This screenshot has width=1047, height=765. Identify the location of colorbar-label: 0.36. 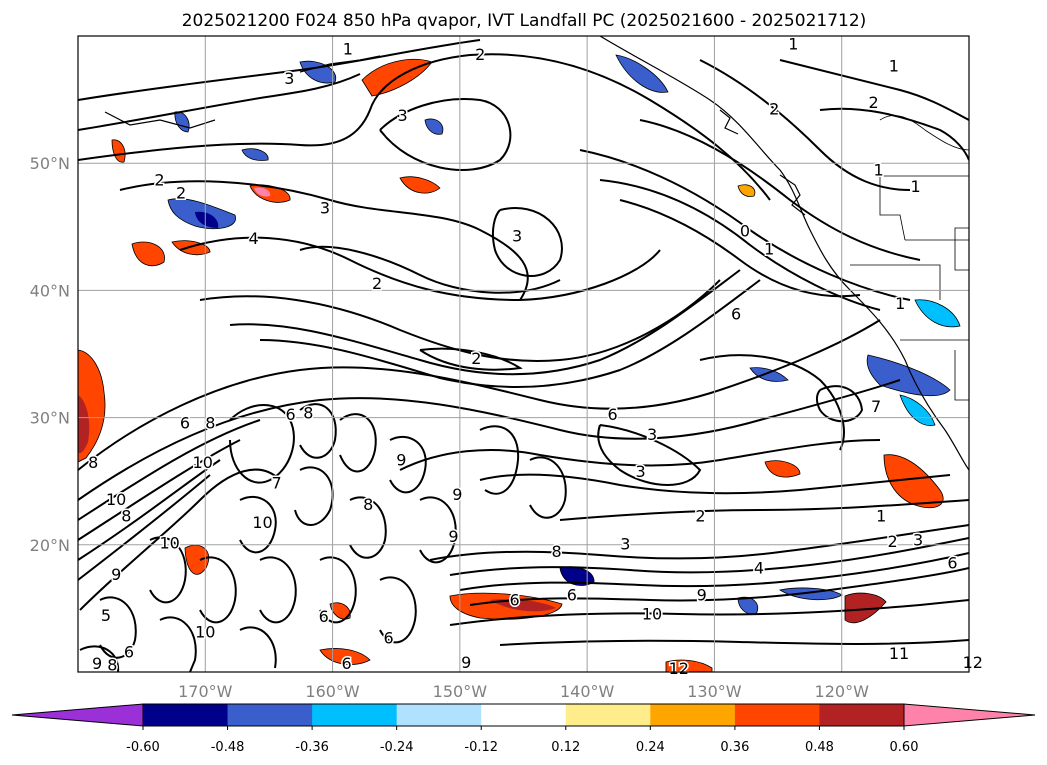
(734, 747).